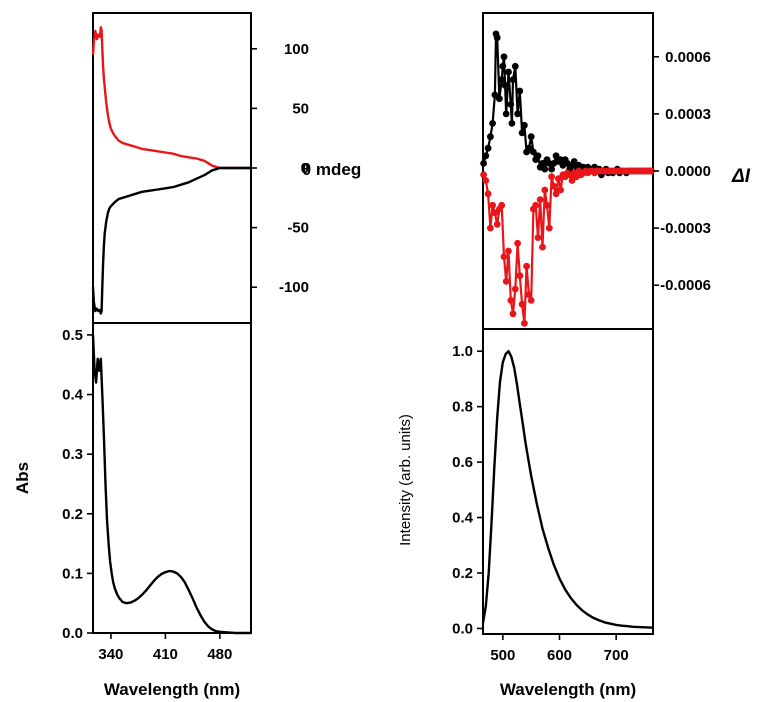  I want to click on pl-plot-frame, so click(568, 481).